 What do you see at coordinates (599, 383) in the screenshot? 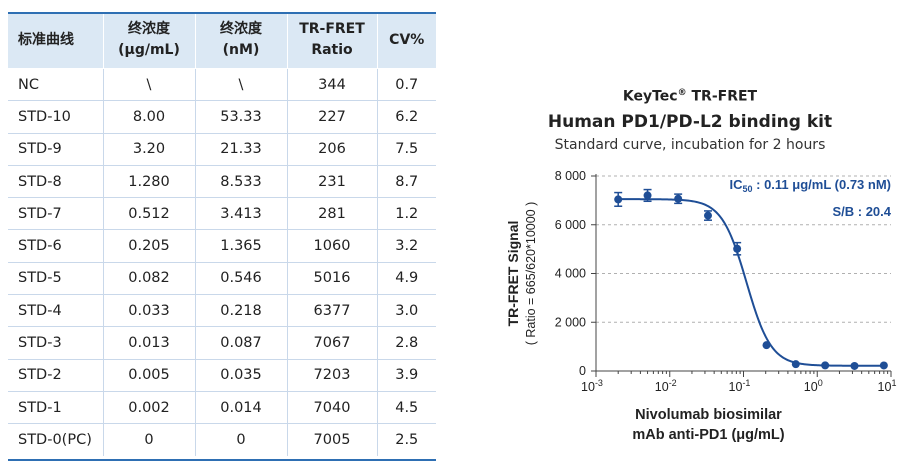
I see `x-tick-exponent: -3` at bounding box center [599, 383].